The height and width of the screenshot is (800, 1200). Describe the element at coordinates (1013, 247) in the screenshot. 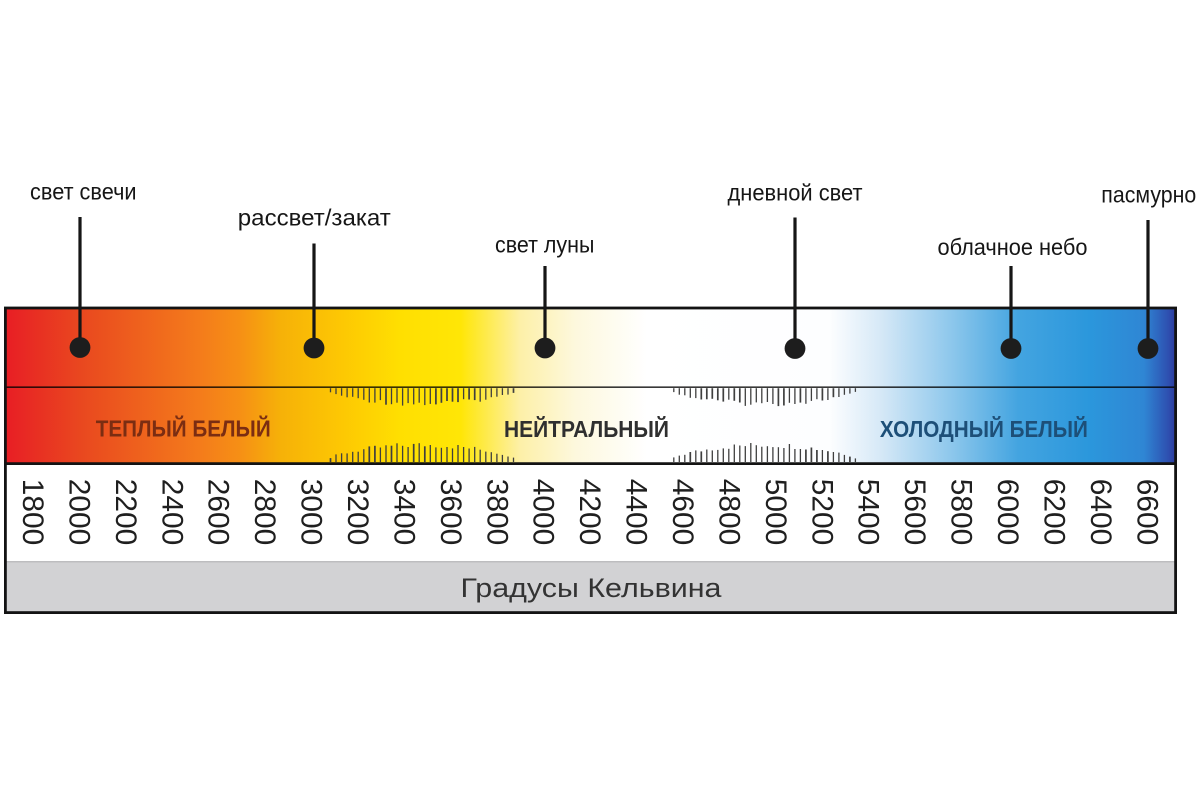

I see `svg-text: облачное небо` at that location.